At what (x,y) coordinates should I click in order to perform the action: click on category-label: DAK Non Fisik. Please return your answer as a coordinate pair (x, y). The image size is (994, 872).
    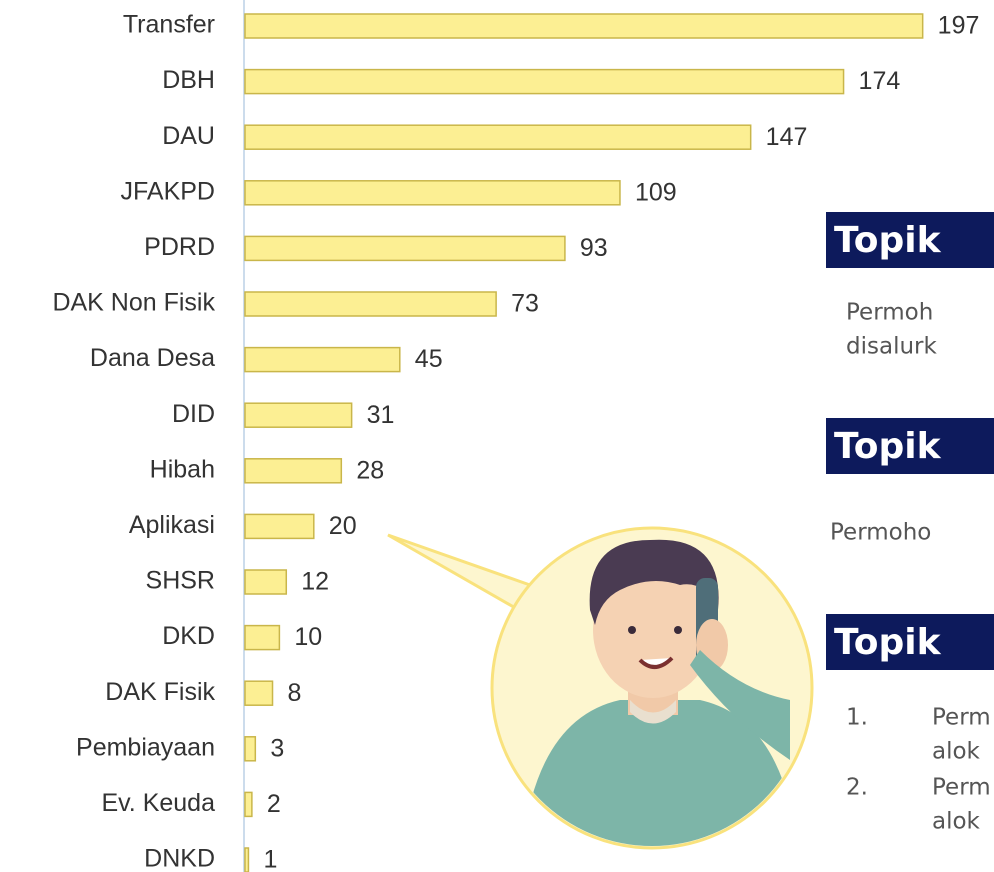
    Looking at the image, I should click on (133, 303).